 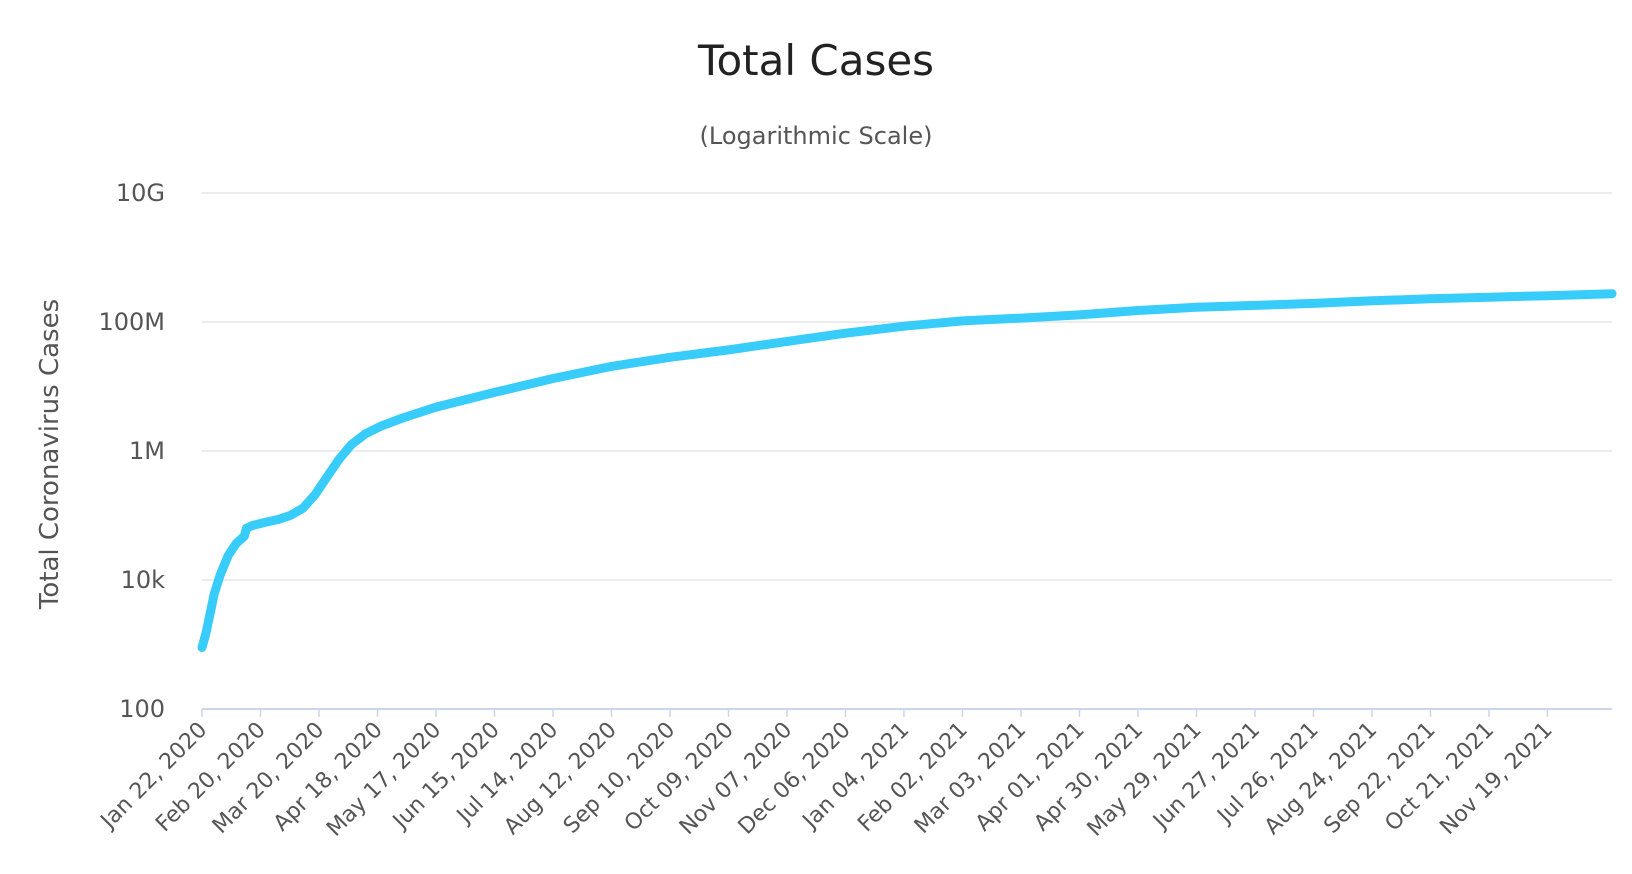 I want to click on x-tick-label: Jul 14, 2020, so click(x=507, y=774).